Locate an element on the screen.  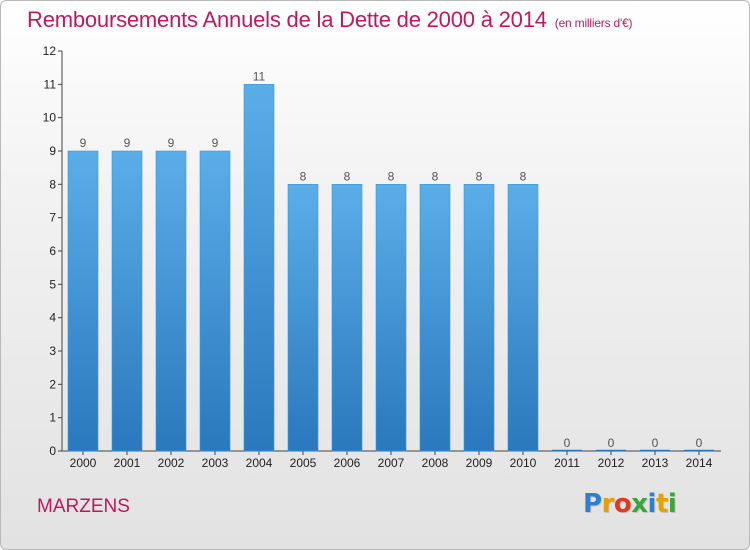
x-tick-label: 2008 is located at coordinates (435, 463).